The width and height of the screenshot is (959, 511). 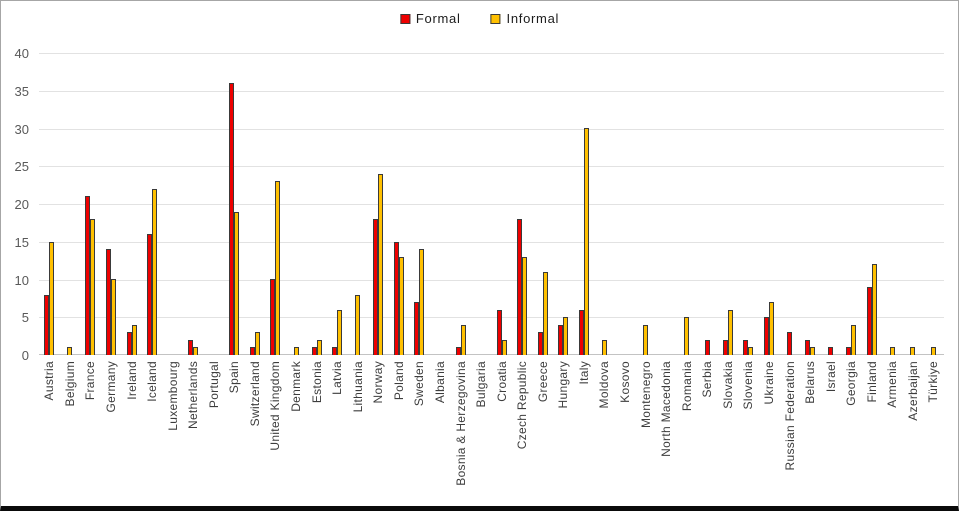 What do you see at coordinates (666, 409) in the screenshot?
I see `x-axis-label: North Macedonia` at bounding box center [666, 409].